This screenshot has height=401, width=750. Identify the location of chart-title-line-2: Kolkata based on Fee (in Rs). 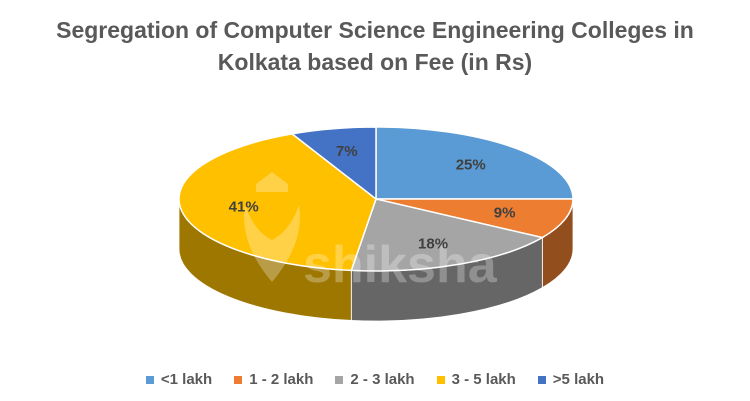
(375, 62).